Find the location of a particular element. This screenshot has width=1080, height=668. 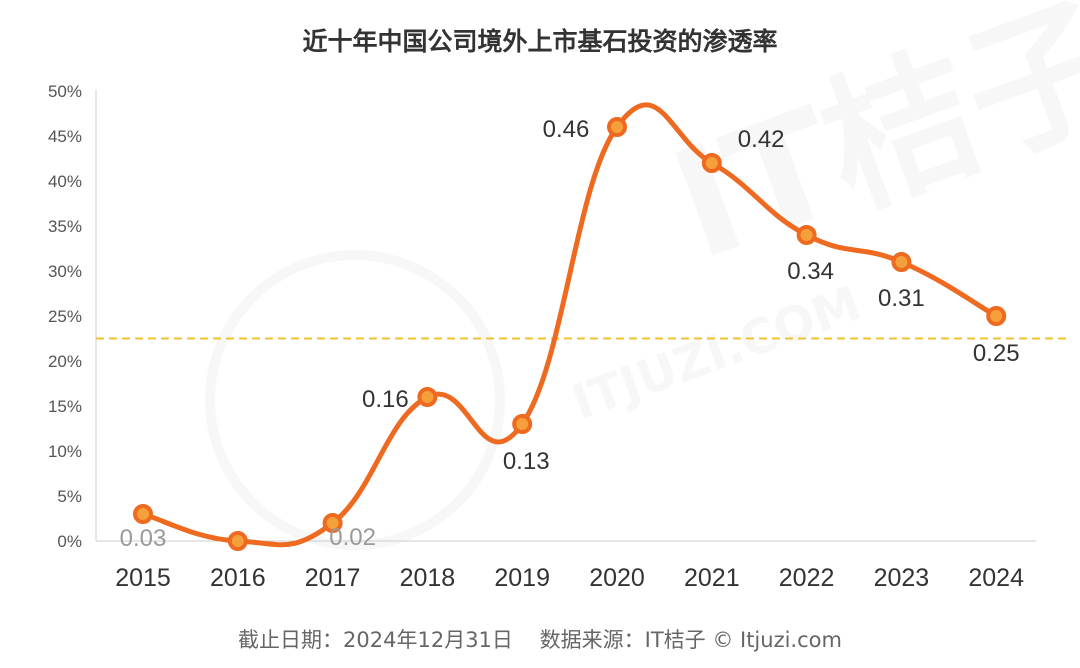

data-label: 0.46 is located at coordinates (566, 129).